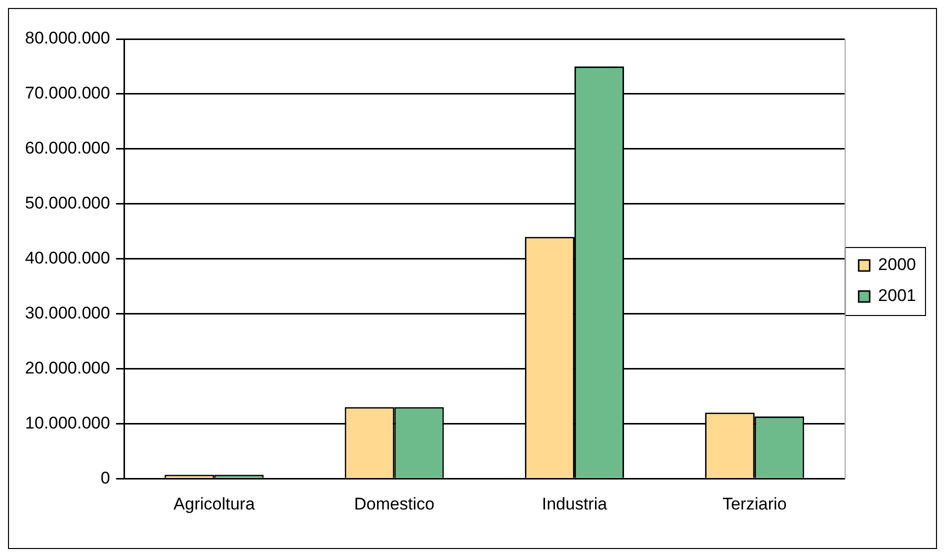 This screenshot has width=945, height=557. What do you see at coordinates (67, 203) in the screenshot?
I see `y-tick-label: 50.000.000` at bounding box center [67, 203].